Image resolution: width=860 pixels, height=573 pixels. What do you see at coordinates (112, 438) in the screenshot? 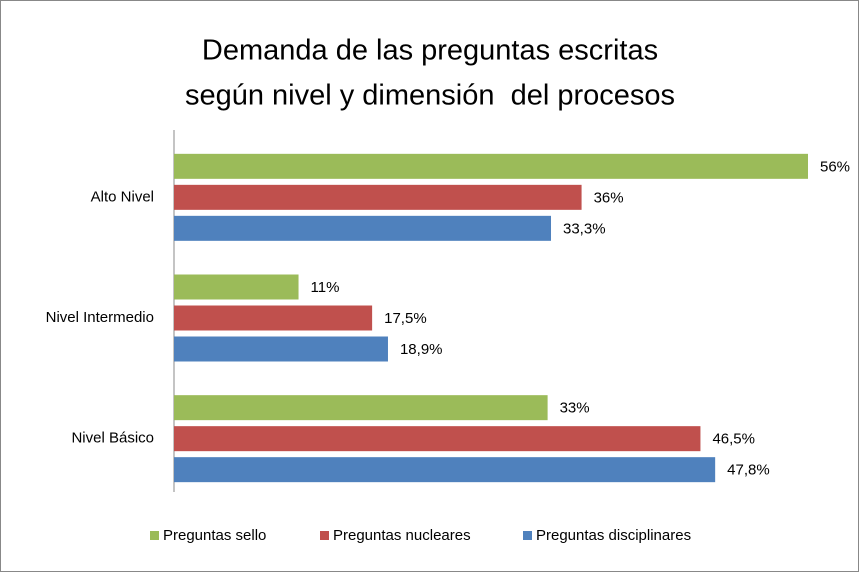
I see `y-tick-label: Nivel Básico` at bounding box center [112, 438].